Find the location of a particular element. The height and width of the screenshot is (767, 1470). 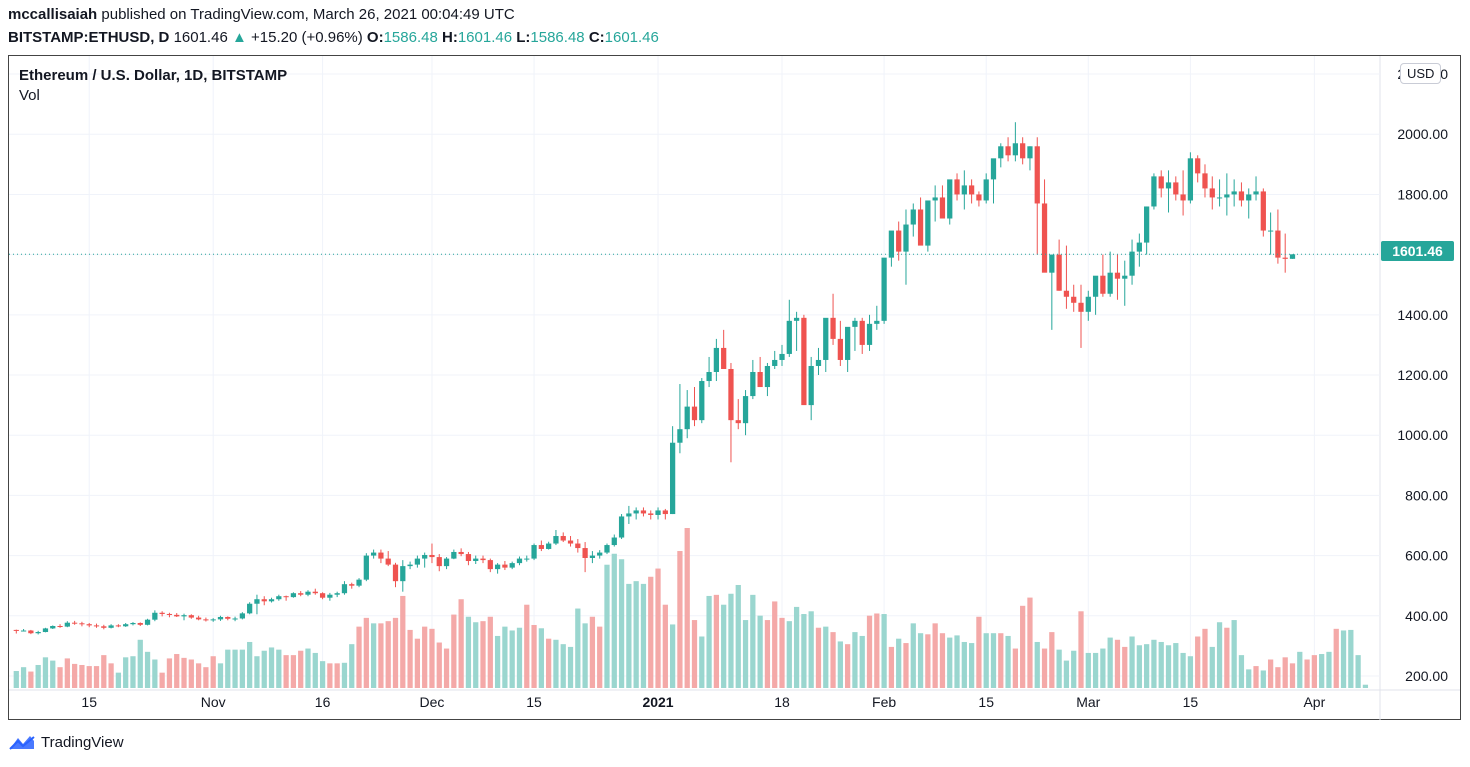

author-name: mccallisaiah is located at coordinates (53, 14).